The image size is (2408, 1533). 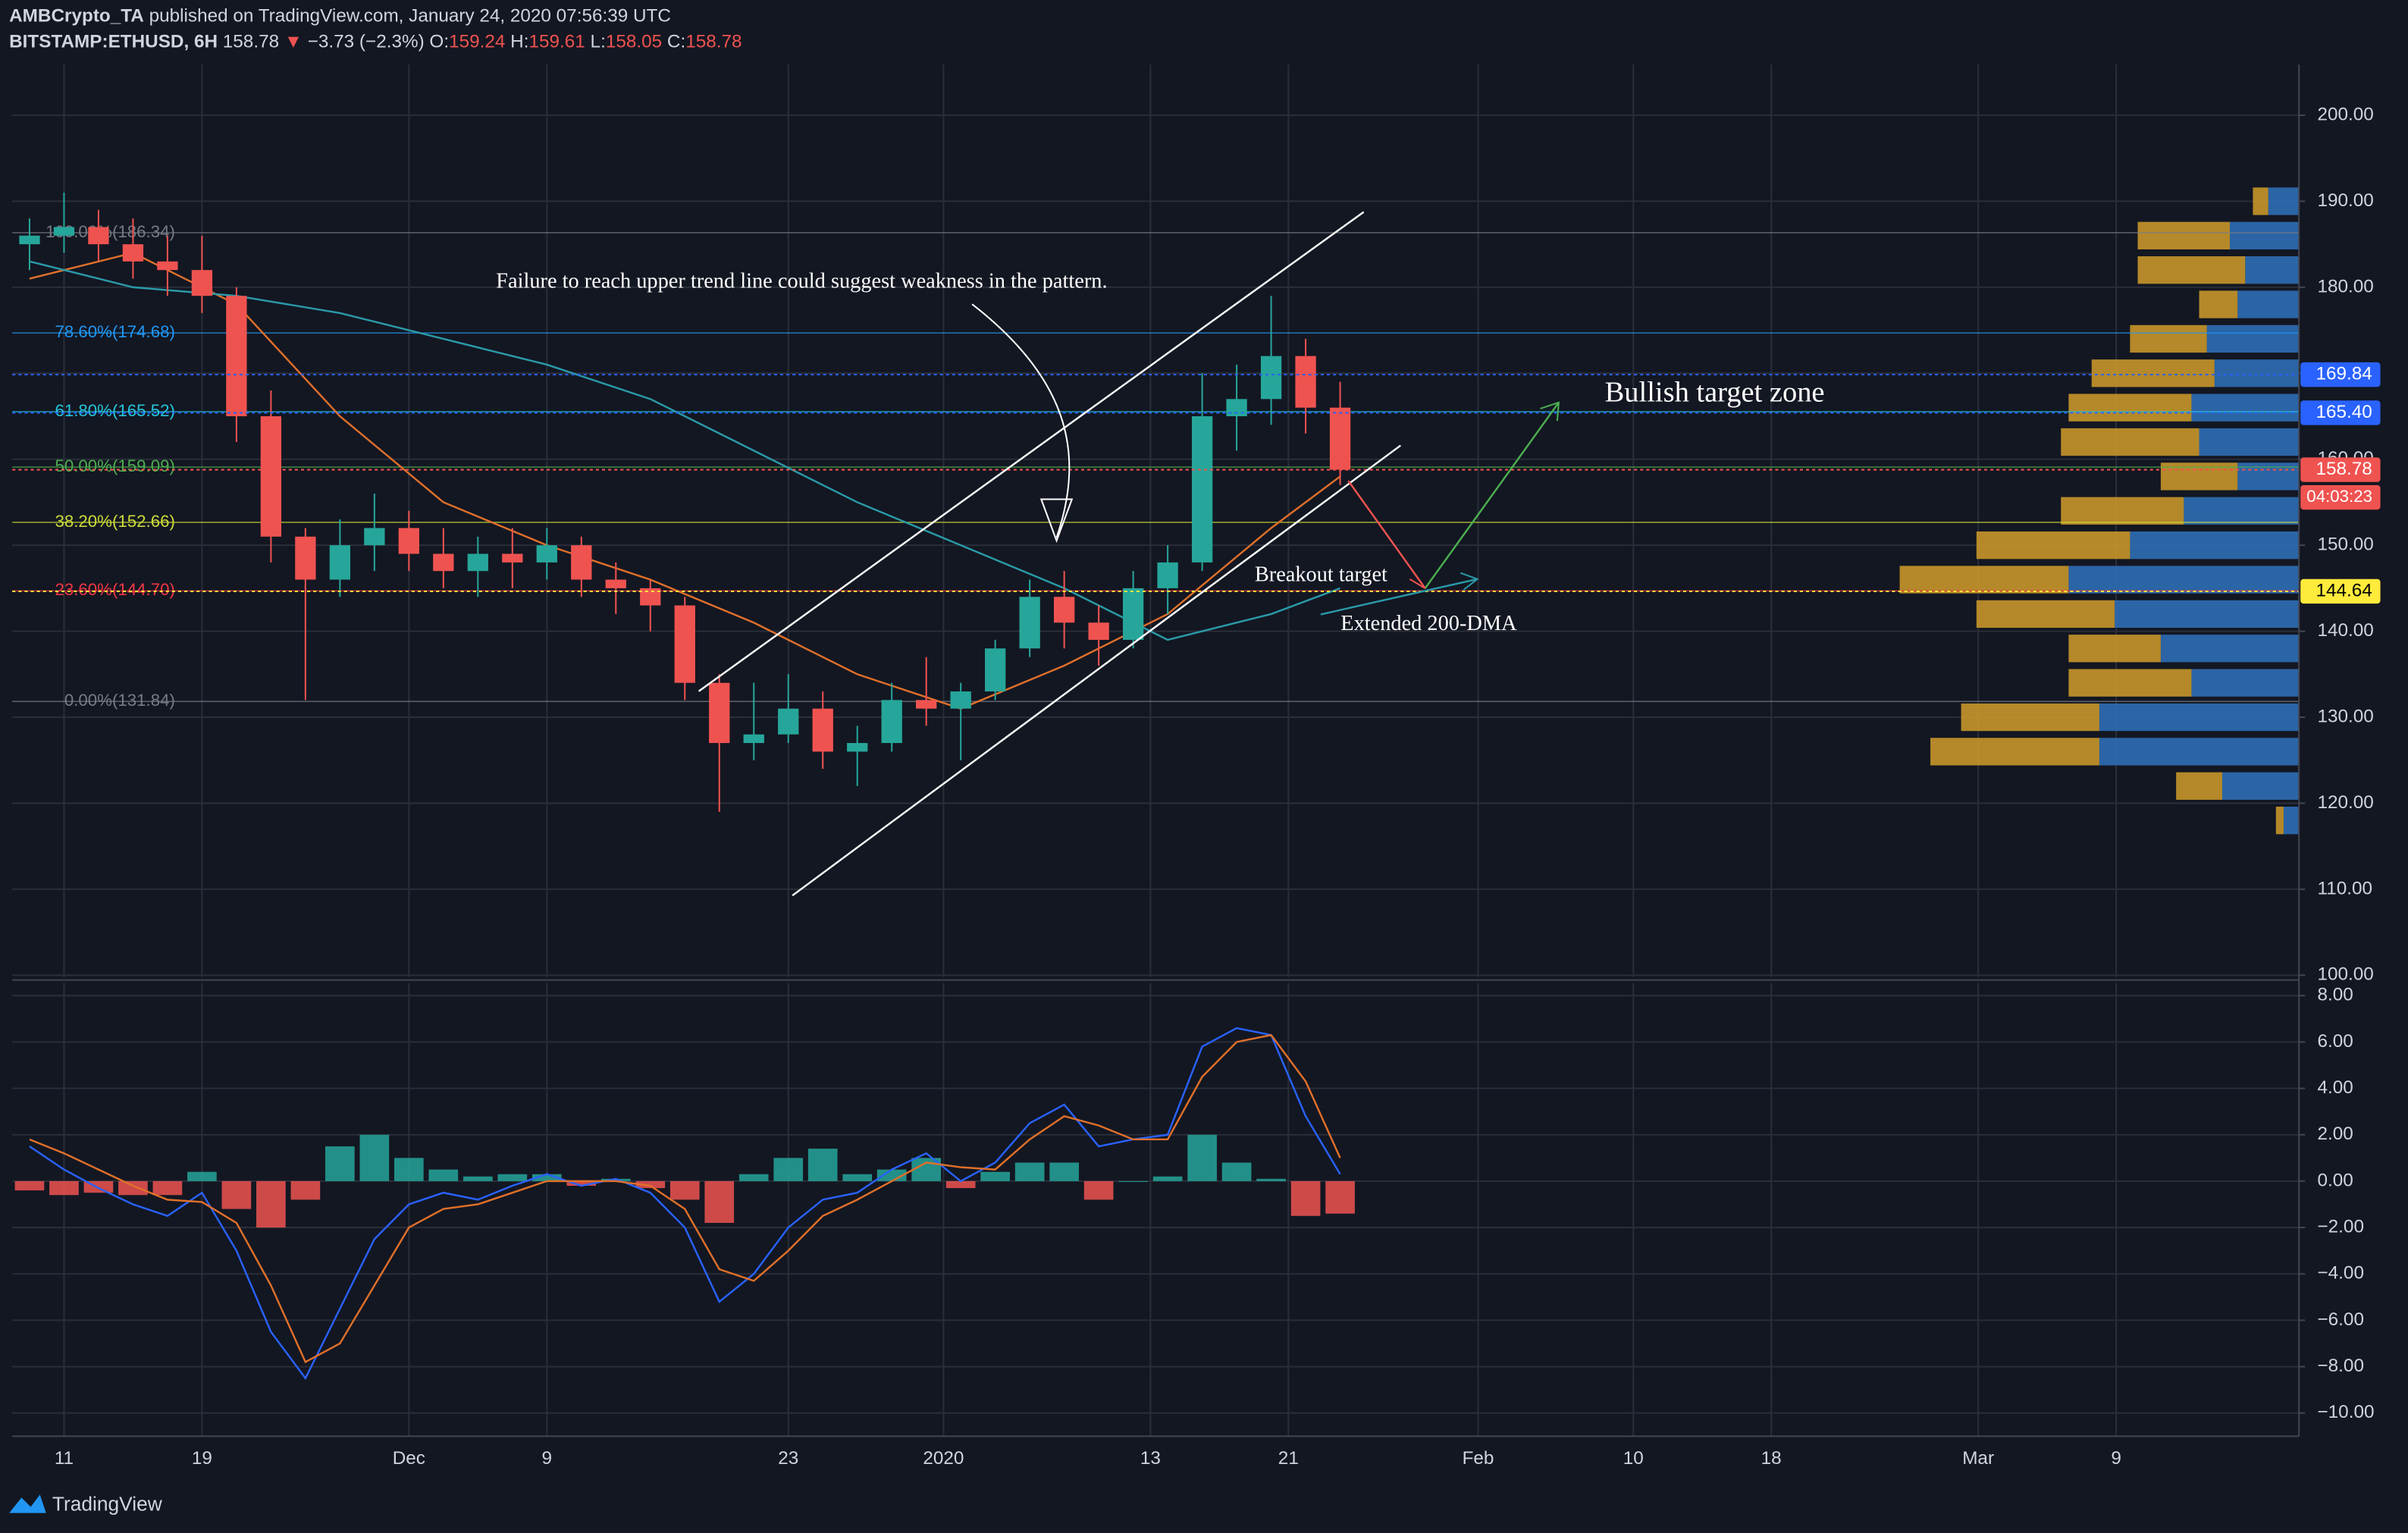 I want to click on lower-trend-line, so click(x=1096, y=671).